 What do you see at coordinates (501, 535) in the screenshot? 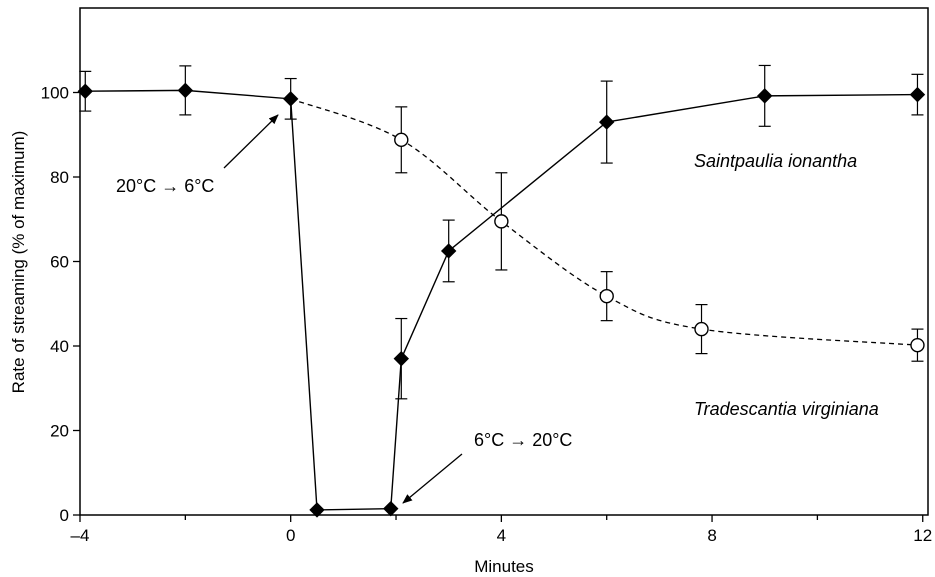
I see `x-tick-label: 4` at bounding box center [501, 535].